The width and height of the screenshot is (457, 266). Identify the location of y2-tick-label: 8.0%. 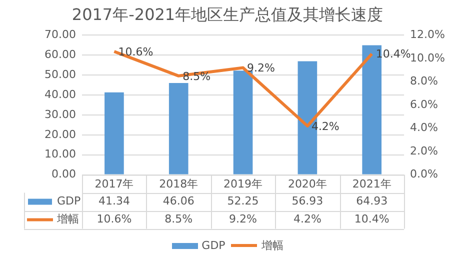
(424, 81).